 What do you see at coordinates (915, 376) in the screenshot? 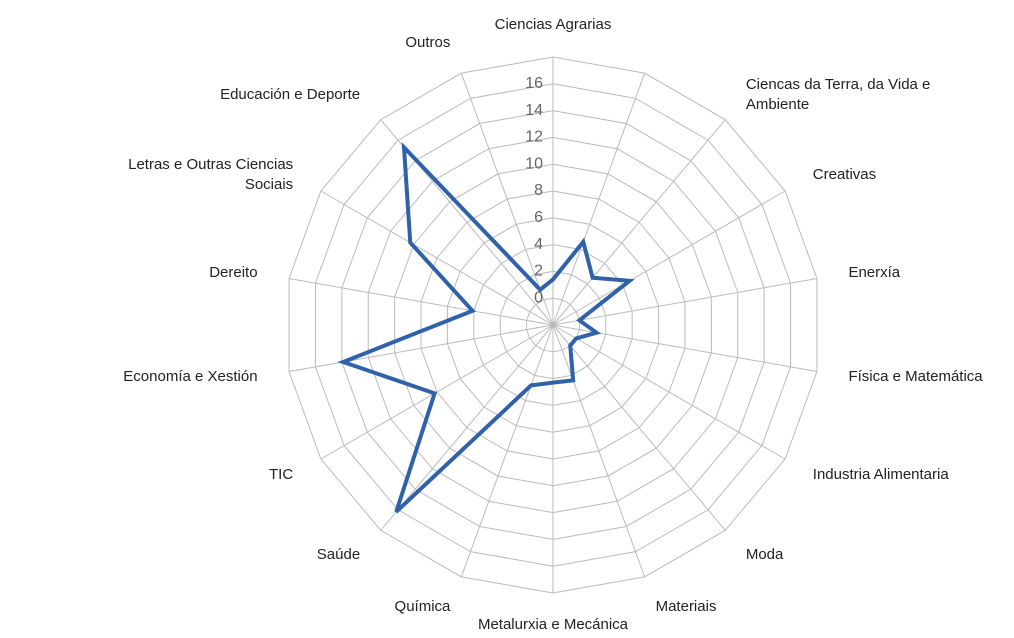
I see `category-label: Física e Matemática` at bounding box center [915, 376].